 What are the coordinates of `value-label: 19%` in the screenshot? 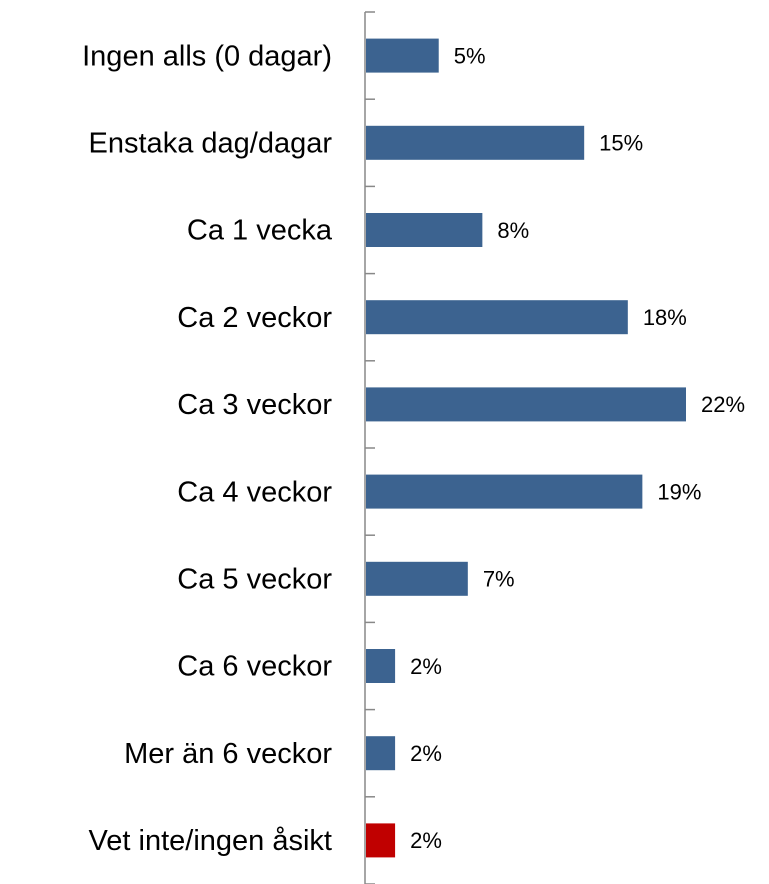 It's located at (679, 491).